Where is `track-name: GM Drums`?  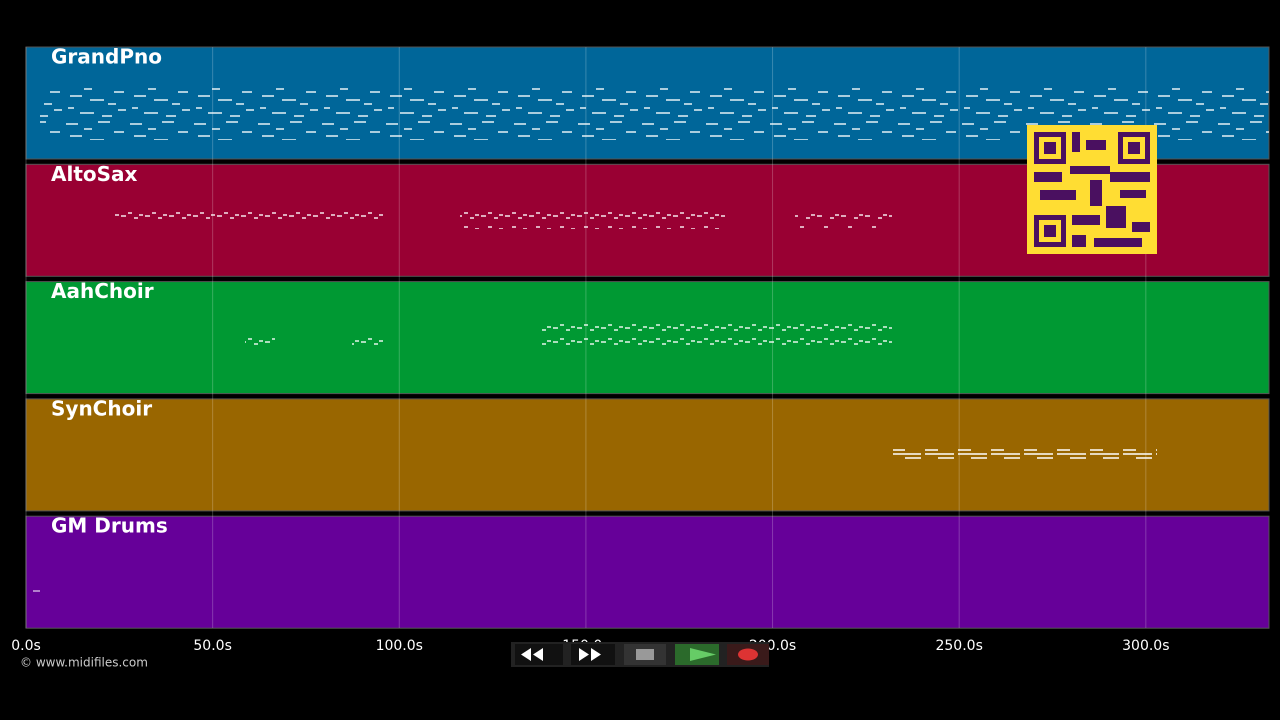 track-name: GM Drums is located at coordinates (109, 526).